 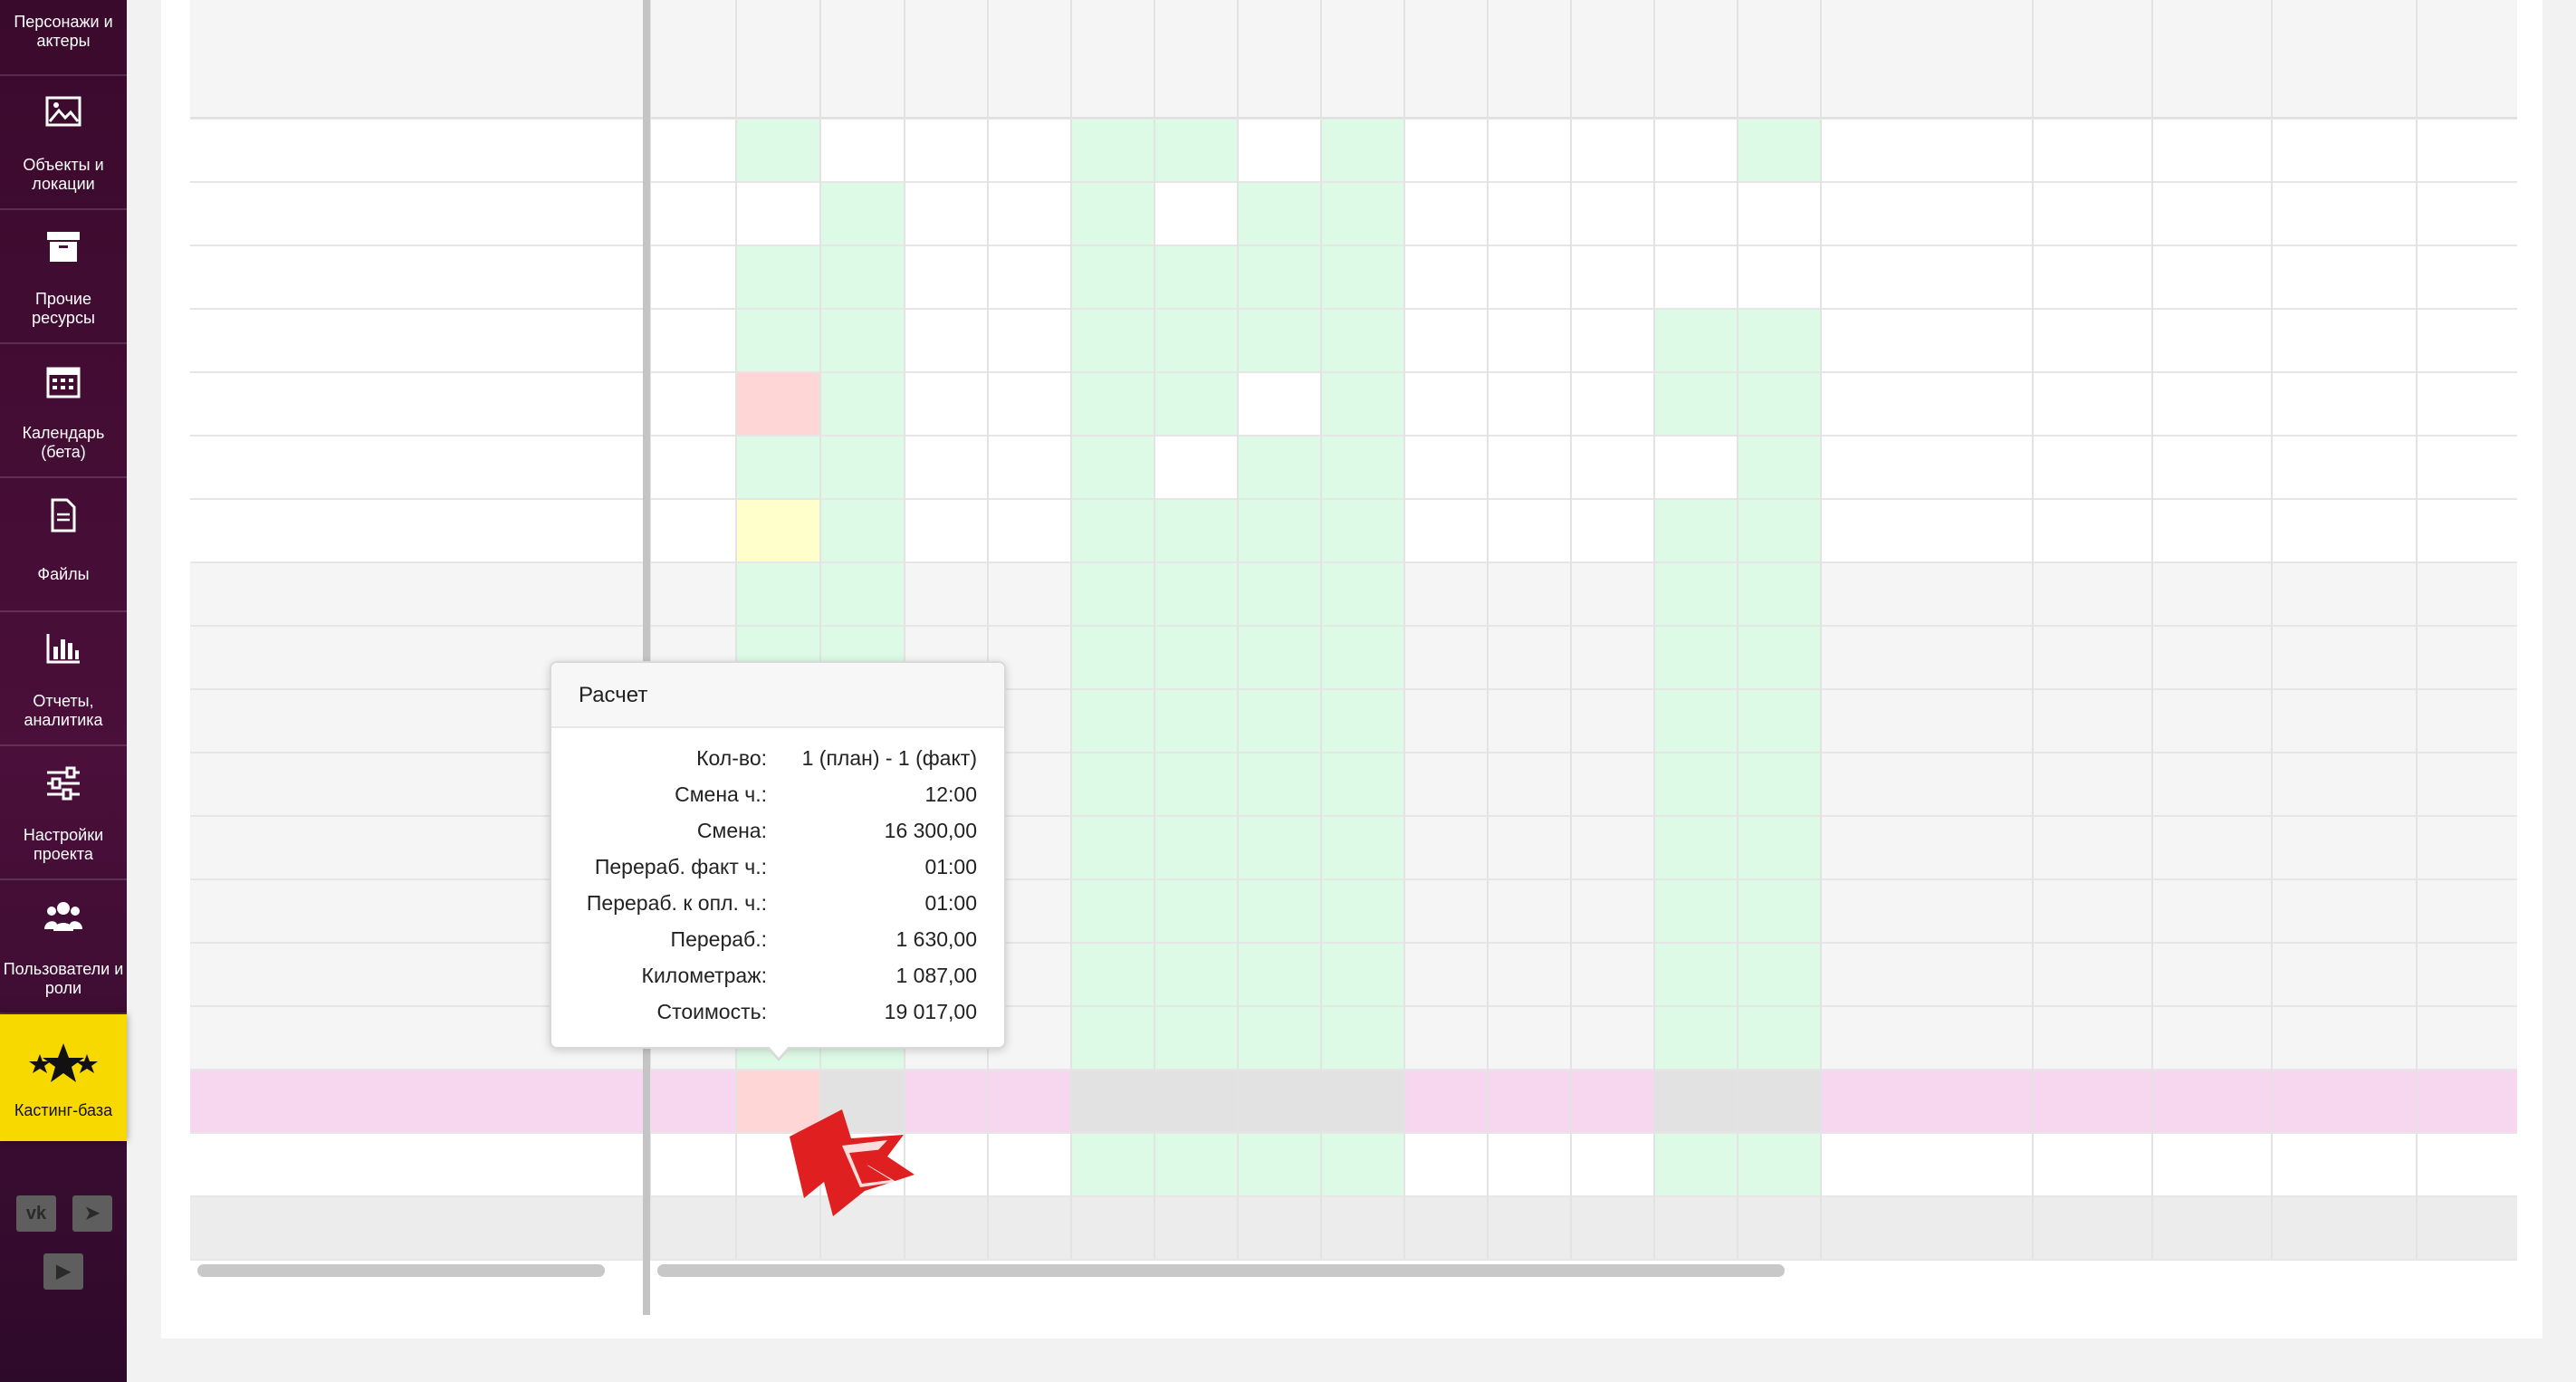 What do you see at coordinates (63, 277) in the screenshot?
I see `sidebar-item-3: Прочие ресурсы` at bounding box center [63, 277].